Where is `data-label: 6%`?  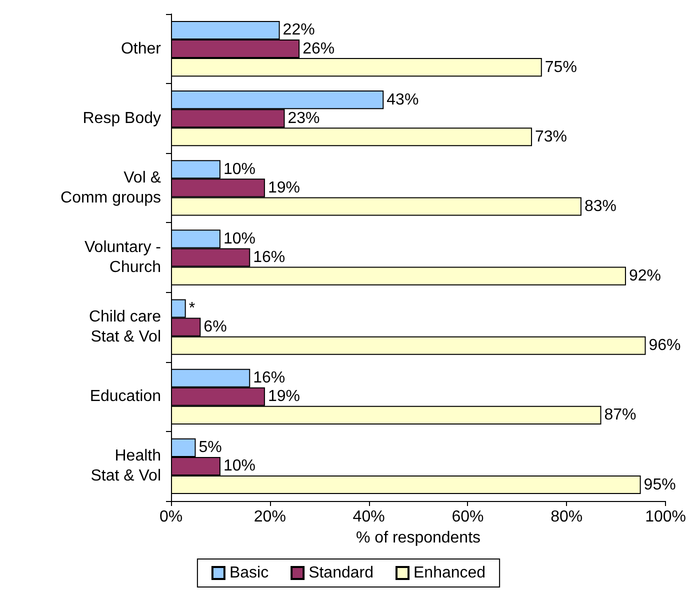
data-label: 6% is located at coordinates (215, 327).